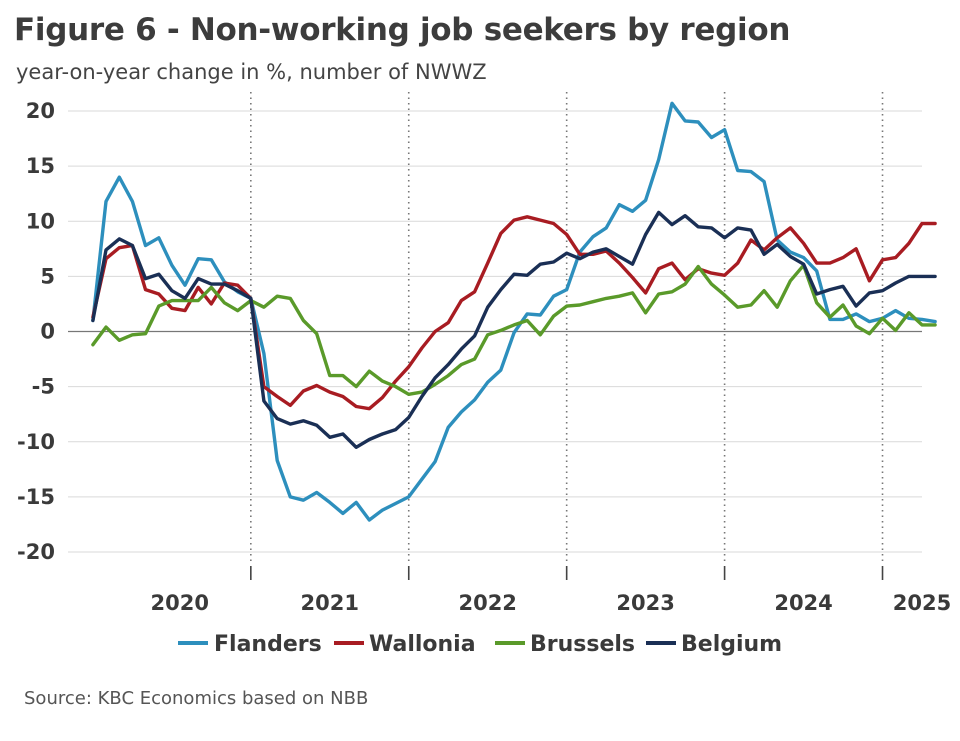 The image size is (960, 741). What do you see at coordinates (480, 644) in the screenshot?
I see `legend: Flanders Wallonia Brussels Belgium` at bounding box center [480, 644].